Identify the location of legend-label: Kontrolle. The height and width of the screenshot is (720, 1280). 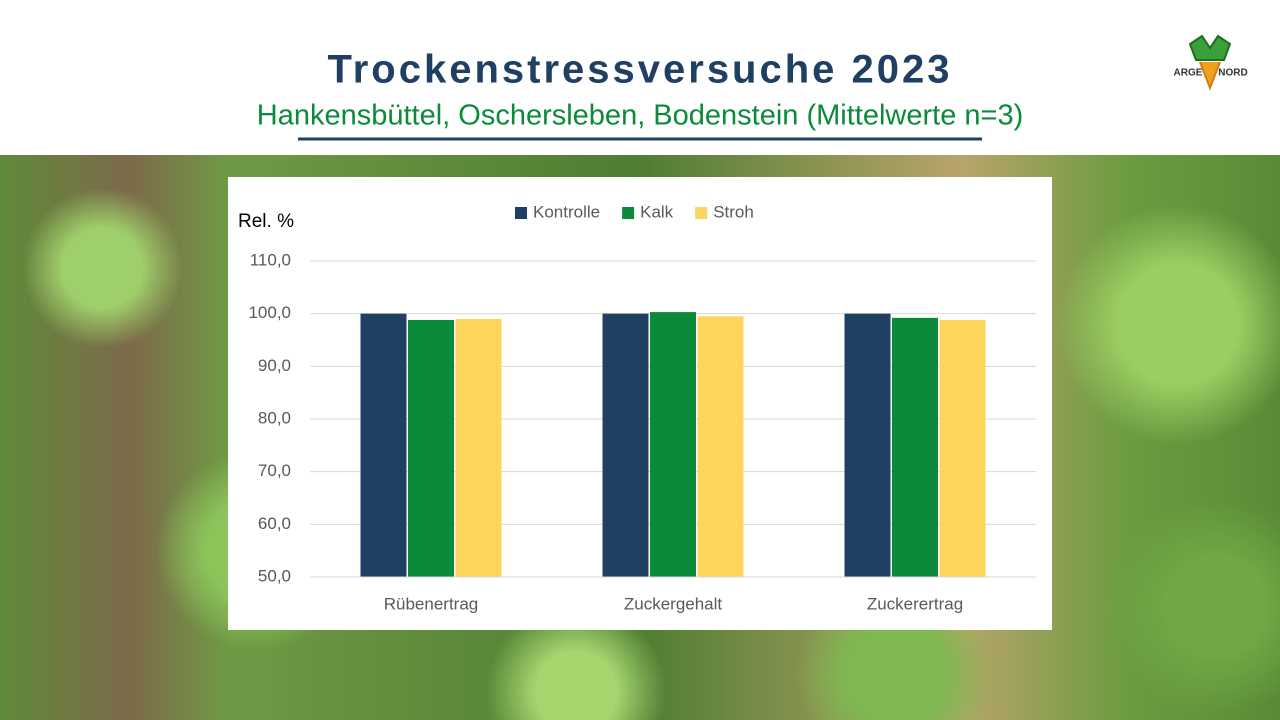
(566, 211).